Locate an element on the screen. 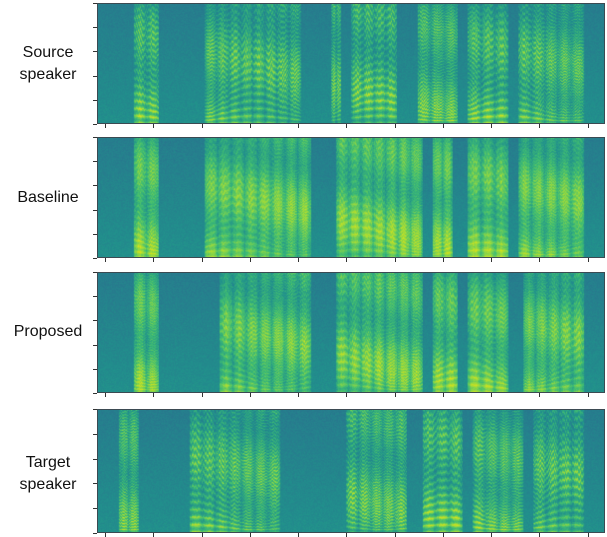 The height and width of the screenshot is (537, 607). row-label-source-speaker: Source speaker is located at coordinates (48, 64).